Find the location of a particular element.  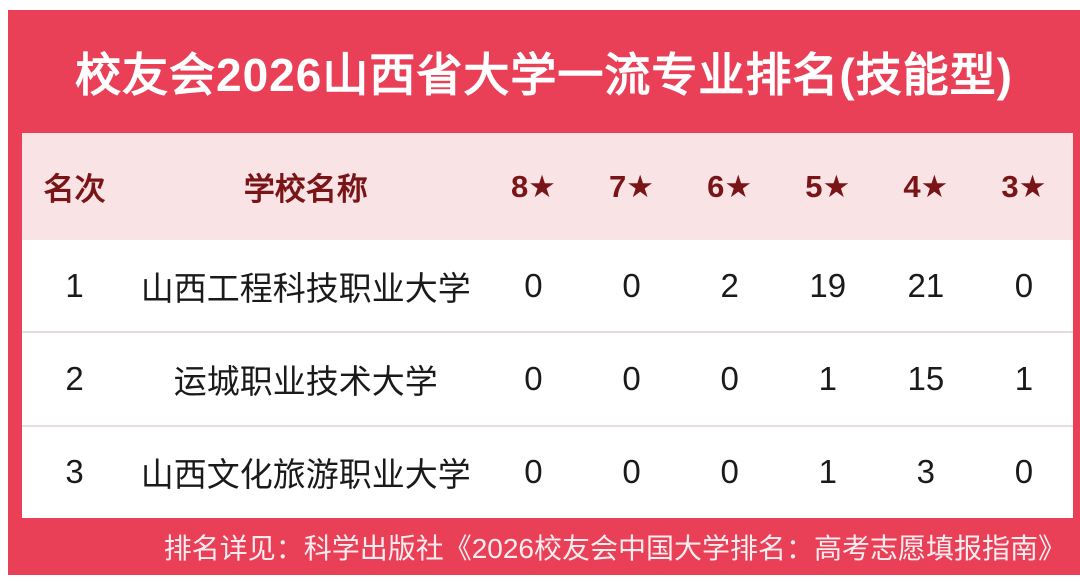

star-count-value: 19 is located at coordinates (828, 285).